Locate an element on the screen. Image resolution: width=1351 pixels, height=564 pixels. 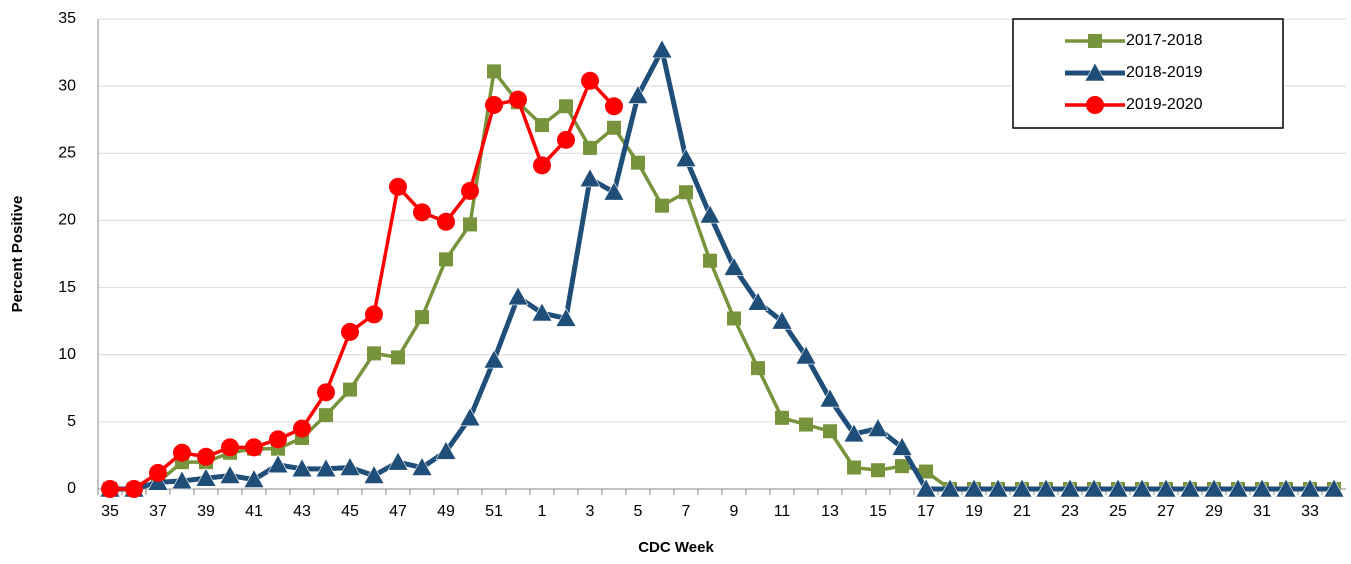
x-tick-label: 17 is located at coordinates (926, 511).